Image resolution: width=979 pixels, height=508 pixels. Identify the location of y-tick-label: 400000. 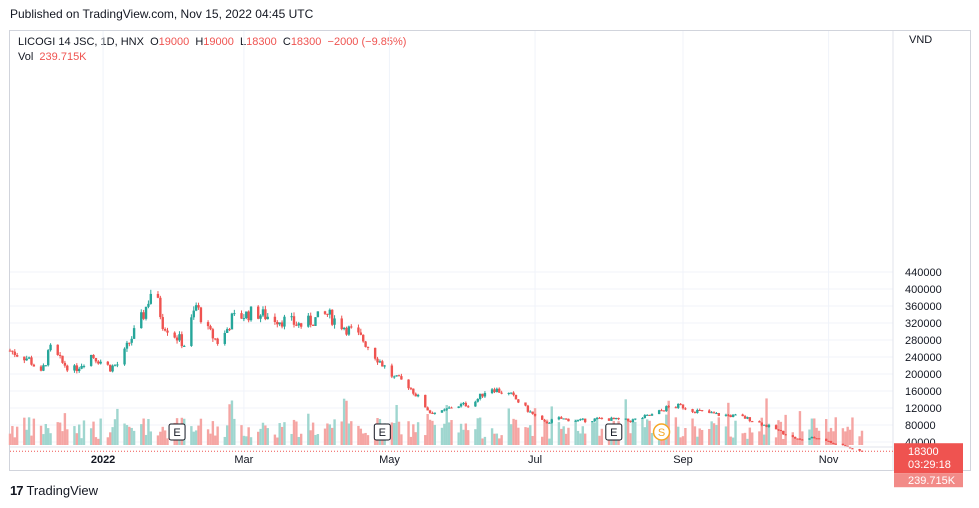
(923, 290).